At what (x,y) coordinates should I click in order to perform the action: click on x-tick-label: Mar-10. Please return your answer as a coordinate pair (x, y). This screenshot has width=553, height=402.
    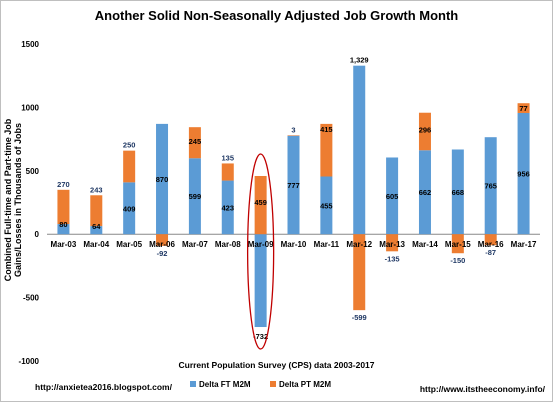
    Looking at the image, I should click on (294, 244).